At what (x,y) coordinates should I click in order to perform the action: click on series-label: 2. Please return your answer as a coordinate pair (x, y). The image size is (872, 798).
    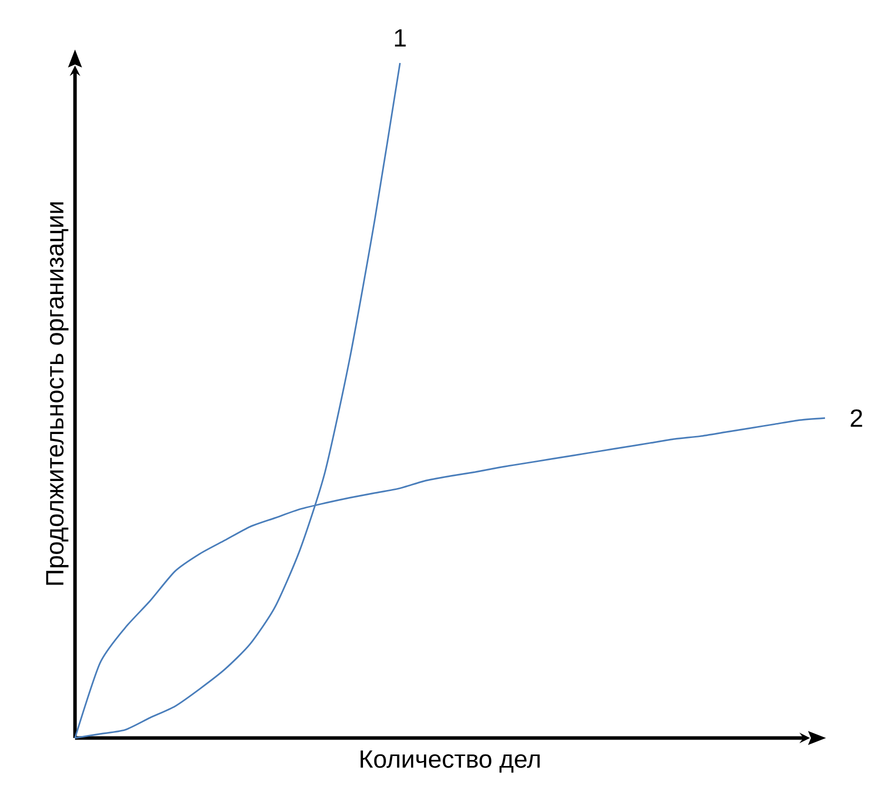
    Looking at the image, I should click on (856, 418).